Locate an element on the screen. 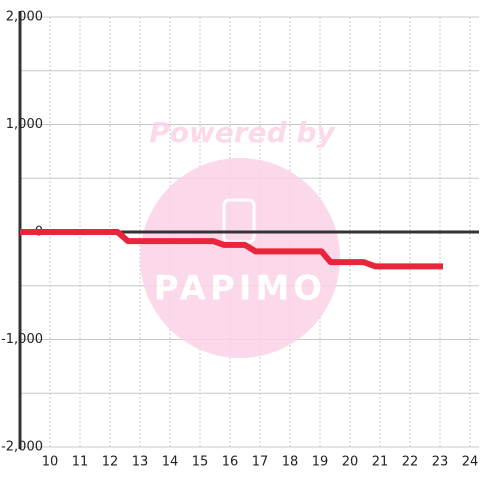  y-tick-label: -2,000 is located at coordinates (22, 447).